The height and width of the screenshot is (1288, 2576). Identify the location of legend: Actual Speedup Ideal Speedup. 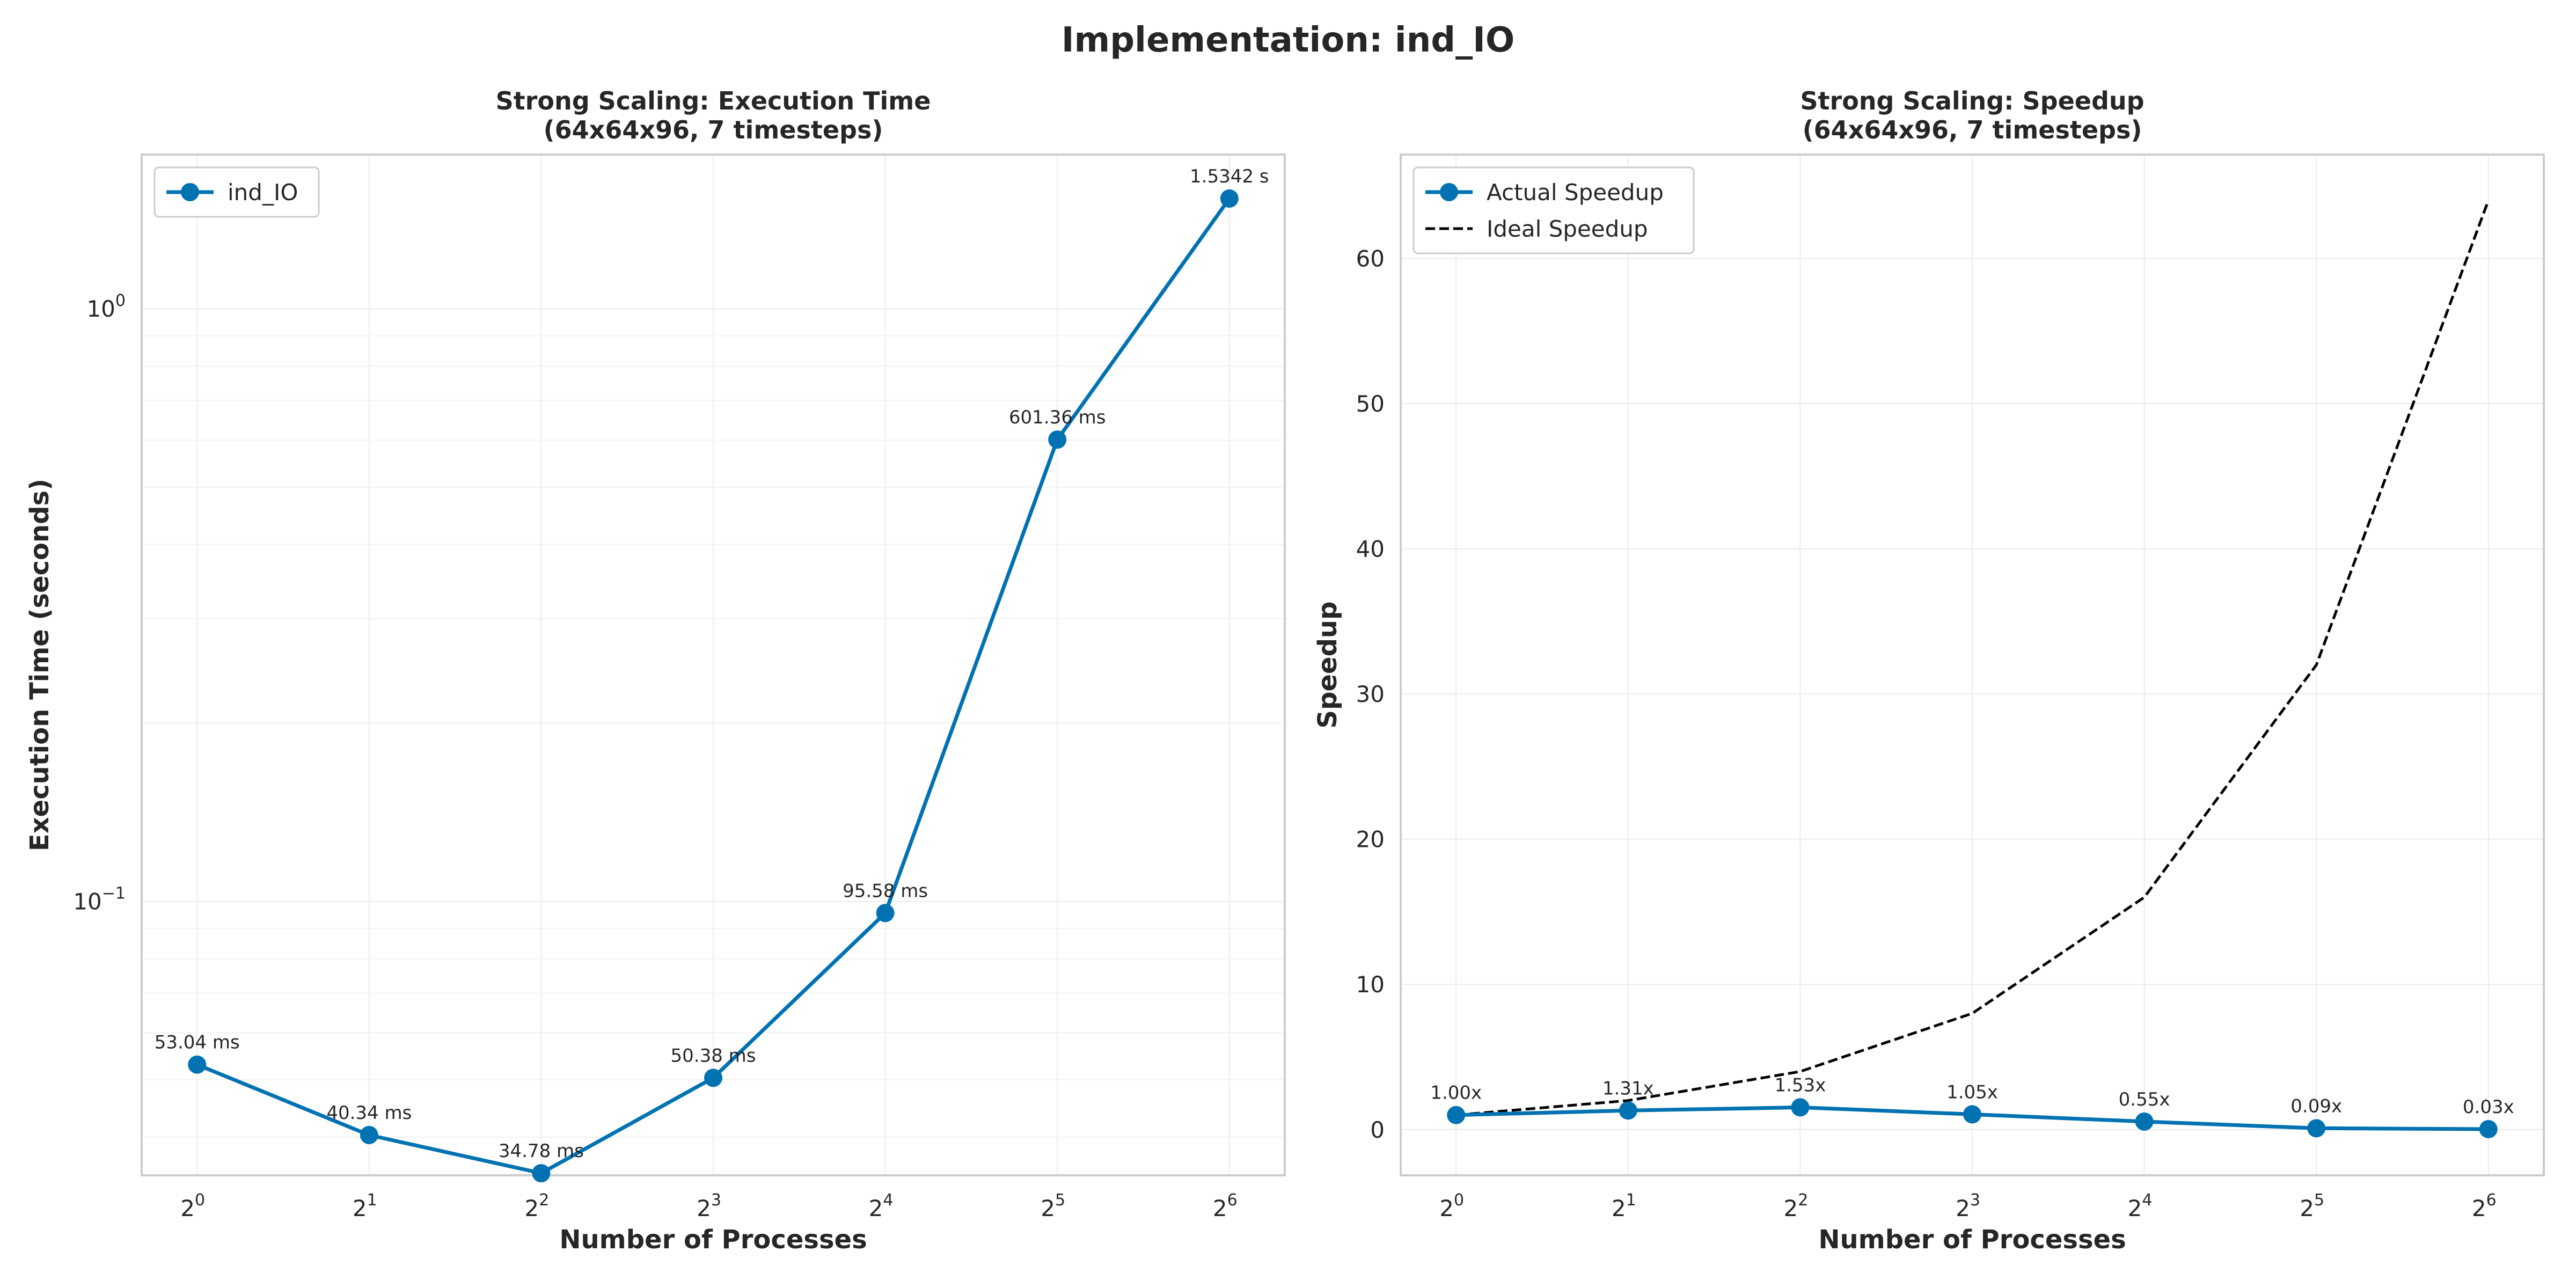
(1554, 210).